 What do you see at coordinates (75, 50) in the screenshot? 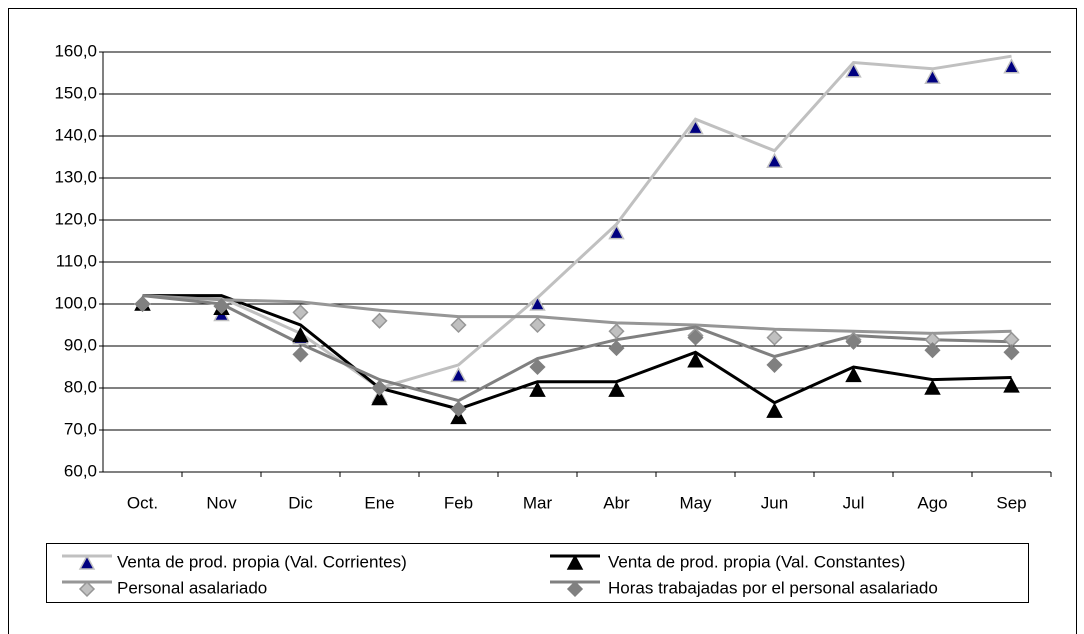
I see `y-tick-label: 160,0` at bounding box center [75, 50].